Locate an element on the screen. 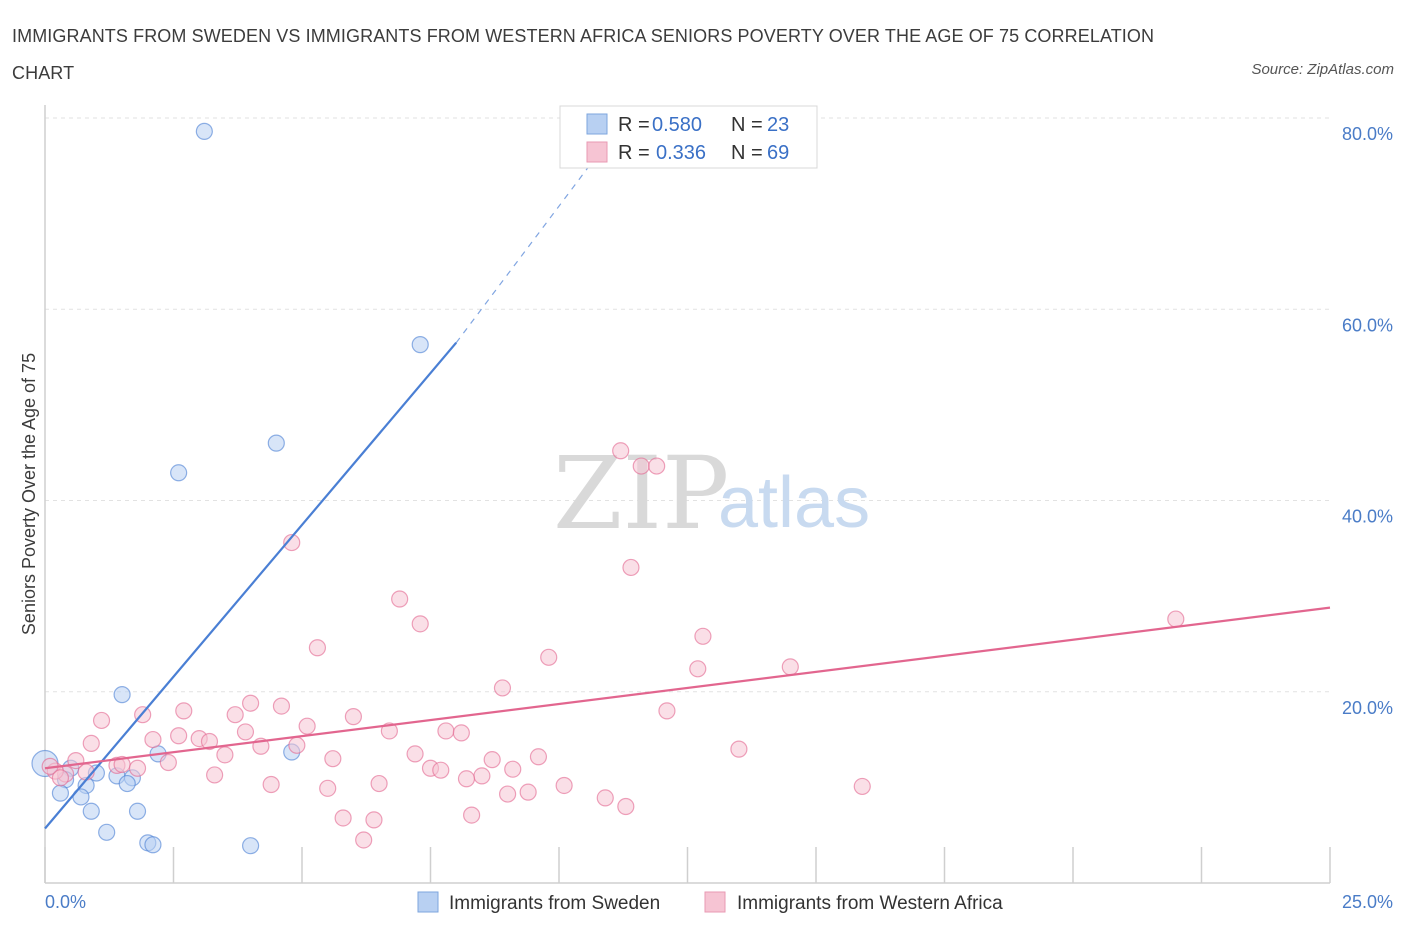 Image resolution: width=1406 pixels, height=930 pixels. x-tick-label-max: 25.0% is located at coordinates (1367, 902).